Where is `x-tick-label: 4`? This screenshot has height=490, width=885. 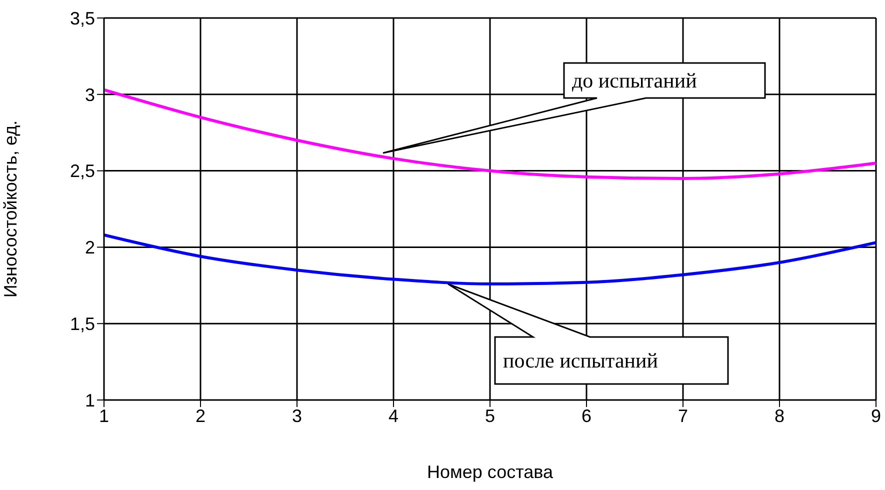 x-tick-label: 4 is located at coordinates (393, 416).